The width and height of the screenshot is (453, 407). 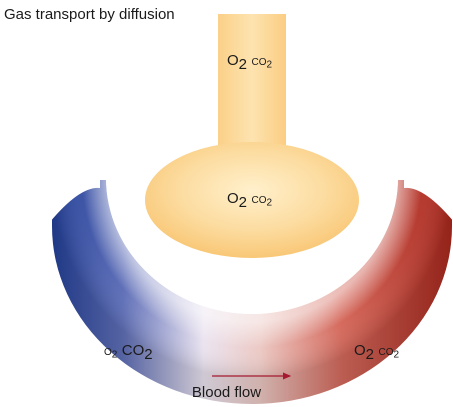 I want to click on alveolus, so click(x=252, y=200).